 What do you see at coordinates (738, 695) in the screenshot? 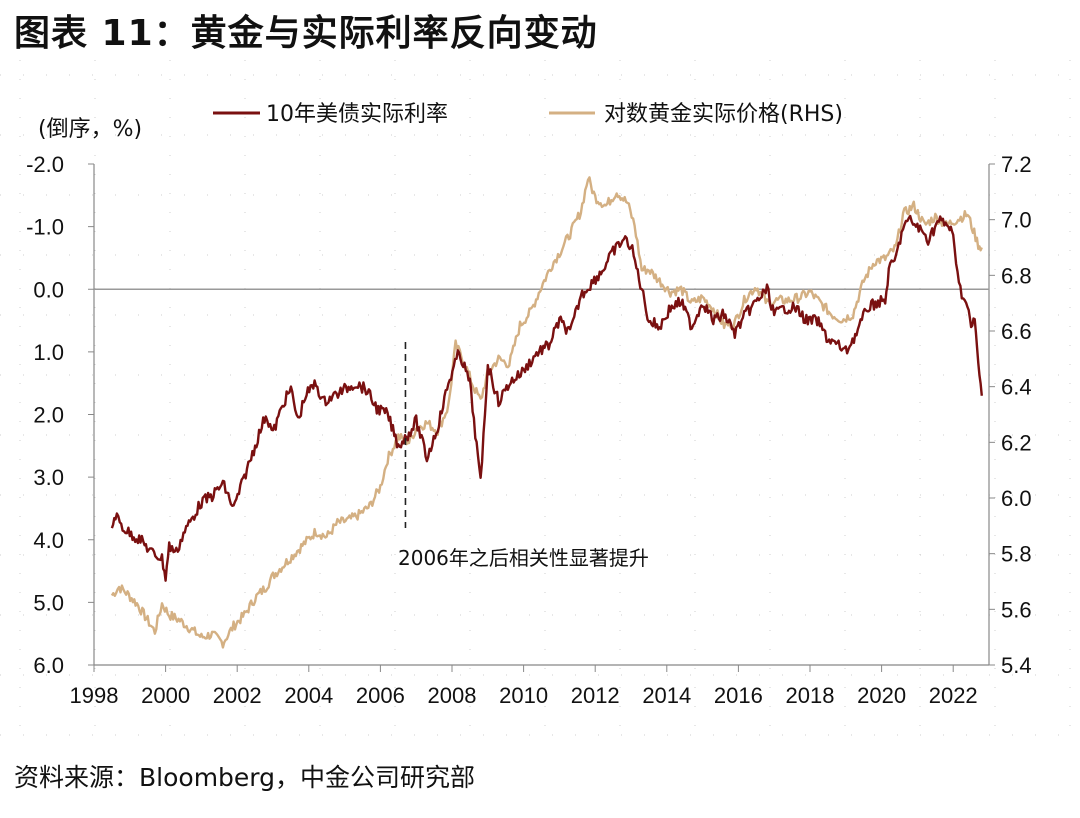
I see `x-tick-label: 2016` at bounding box center [738, 695].